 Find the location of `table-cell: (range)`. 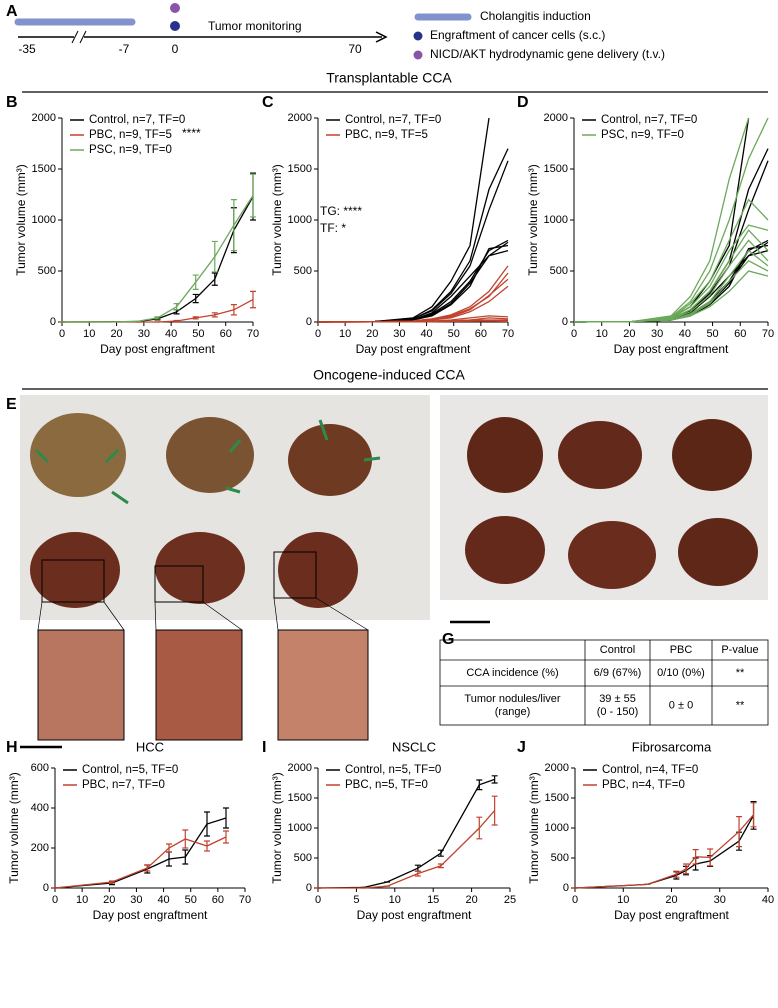

table-cell: (range) is located at coordinates (512, 712).